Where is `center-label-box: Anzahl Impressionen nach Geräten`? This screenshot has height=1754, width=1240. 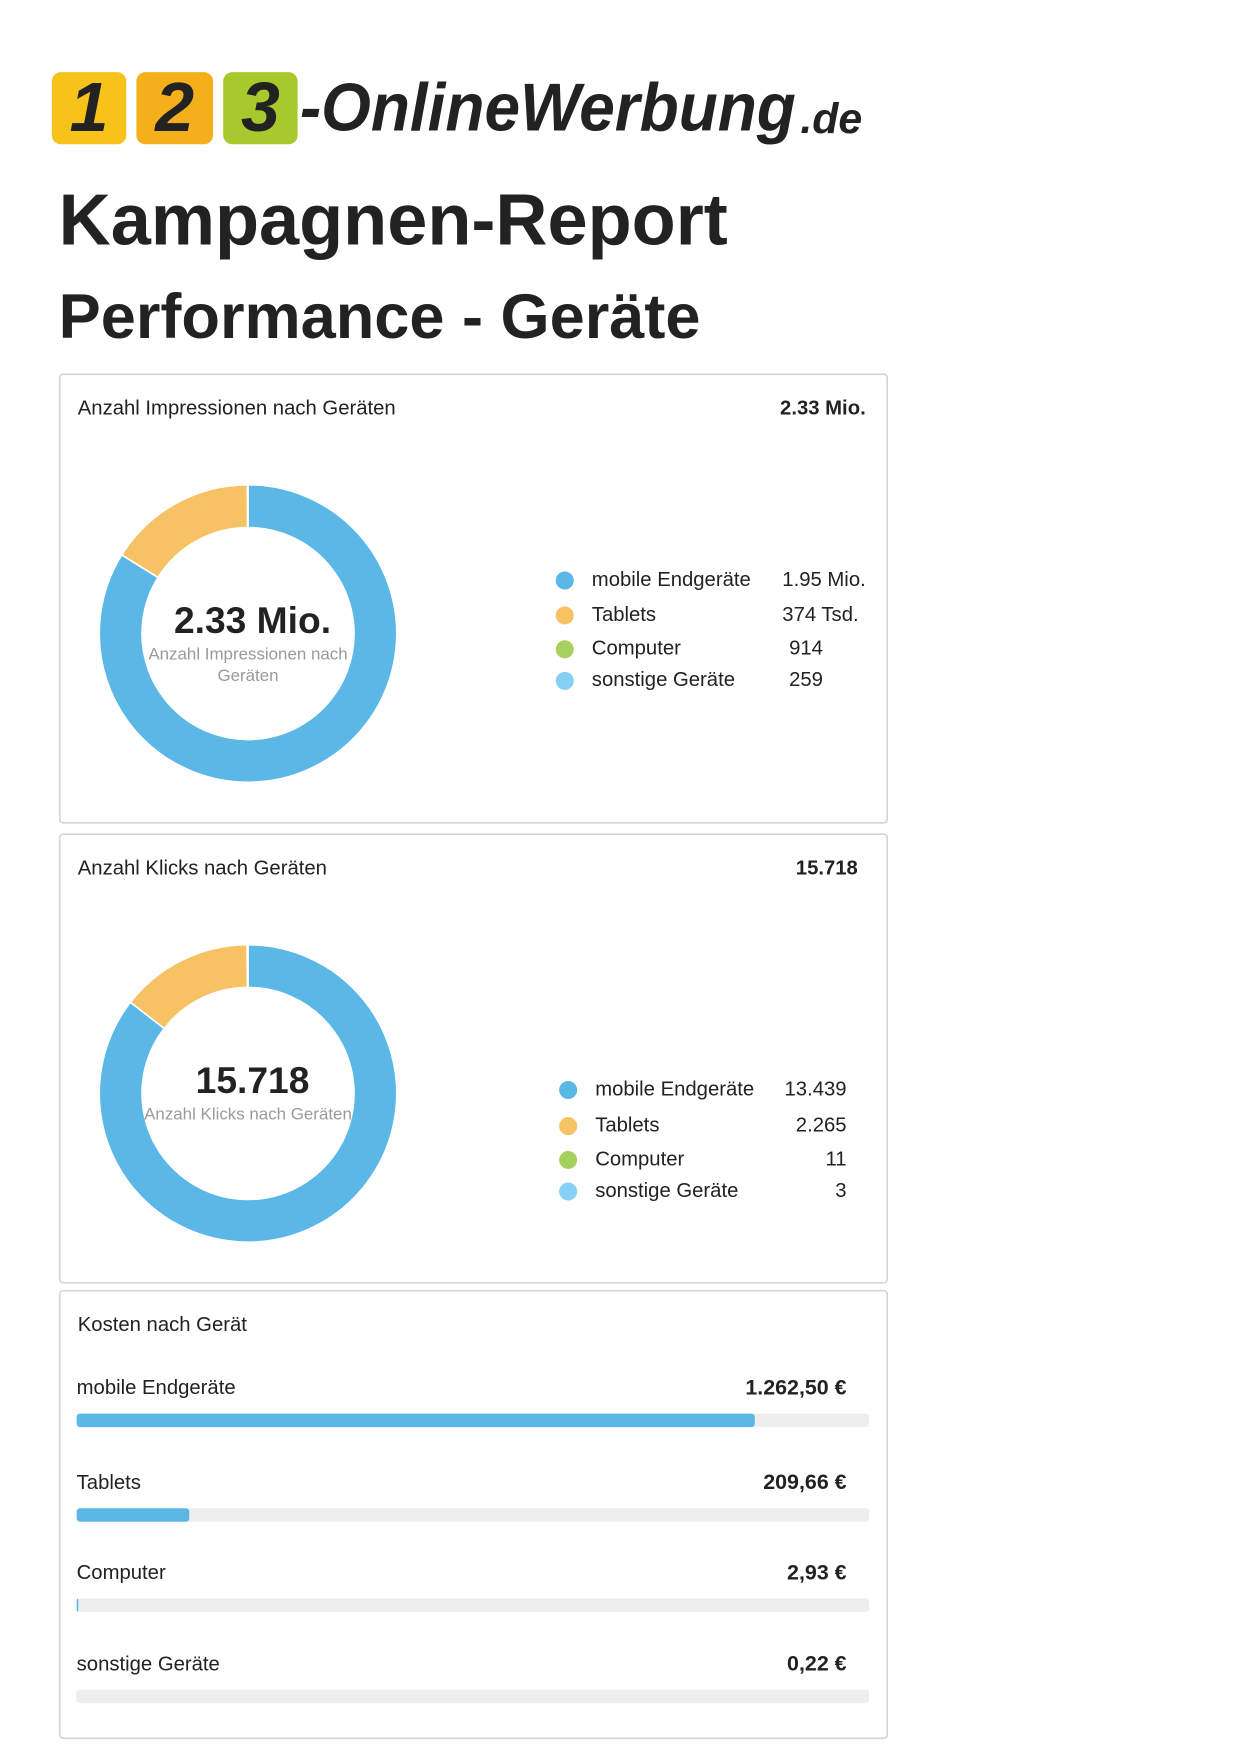 center-label-box: Anzahl Impressionen nach Geräten is located at coordinates (248, 665).